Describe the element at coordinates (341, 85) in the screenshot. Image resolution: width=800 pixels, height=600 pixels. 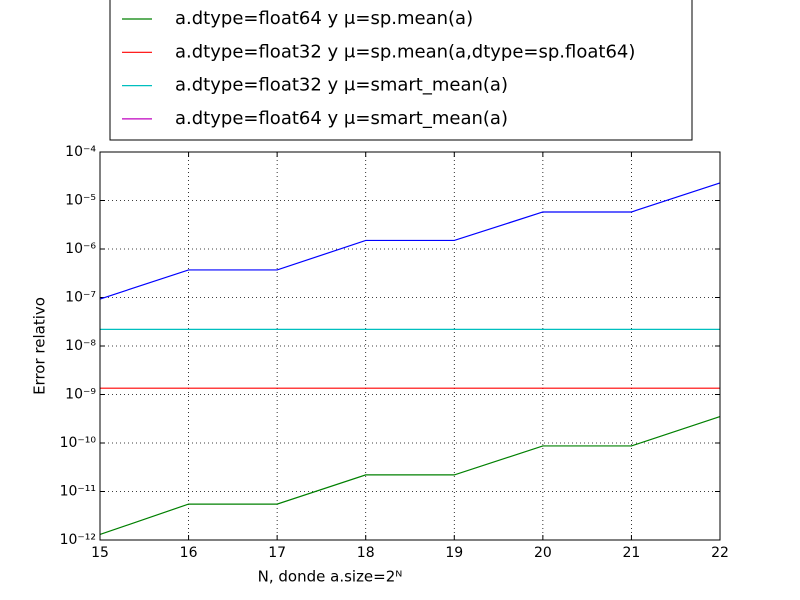
I see `legend-label: a.dtype=float32 y μ=smart_mean(a)` at that location.